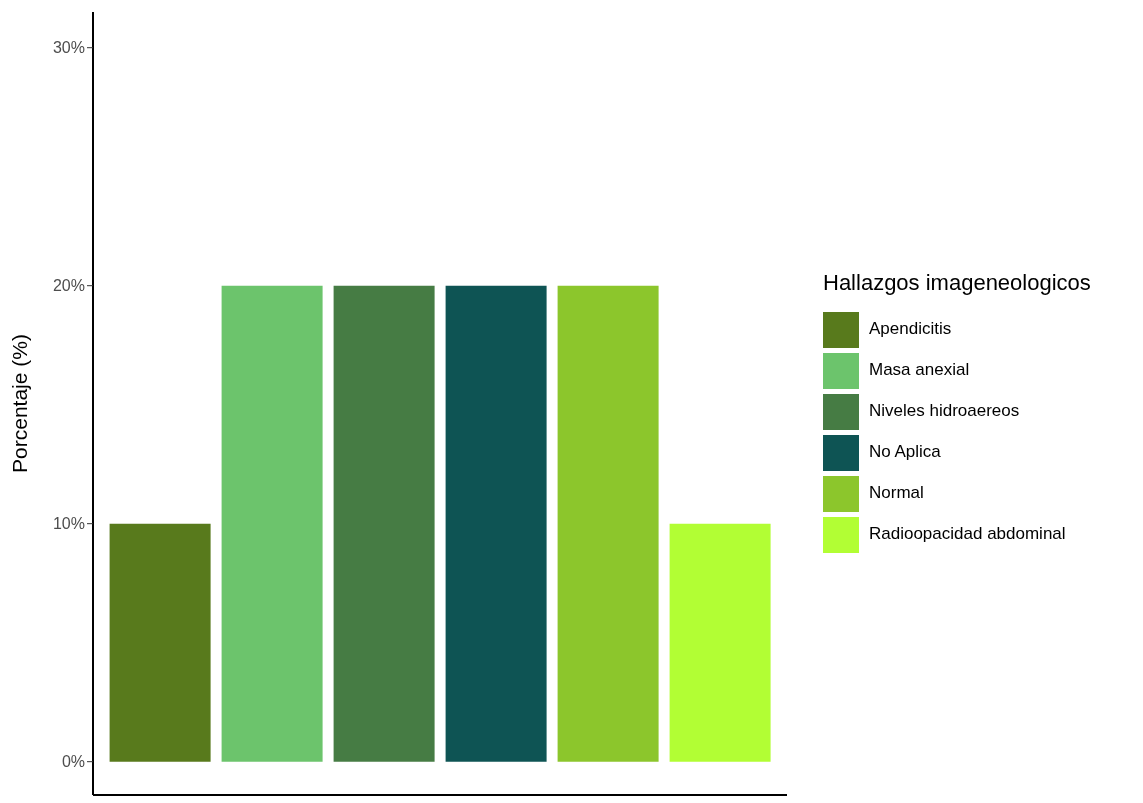 The height and width of the screenshot is (803, 1143). What do you see at coordinates (919, 369) in the screenshot?
I see `legend-label: Masa anexial` at bounding box center [919, 369].